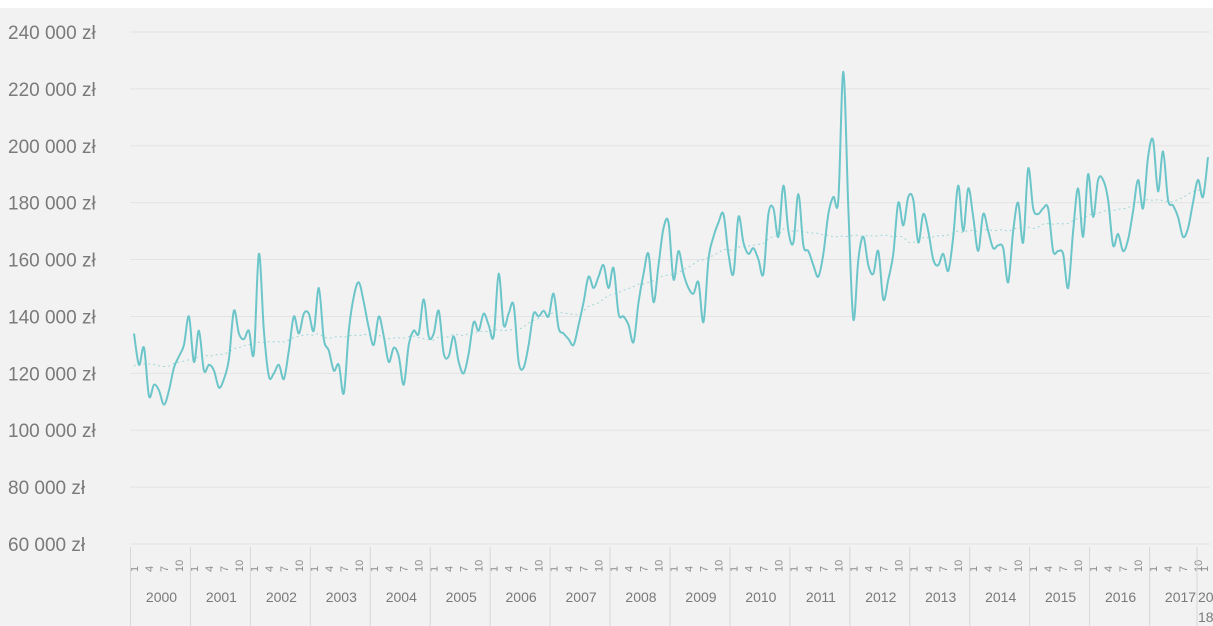  Describe the element at coordinates (52, 33) in the screenshot. I see `y-tick-label: 240 000 zł` at that location.